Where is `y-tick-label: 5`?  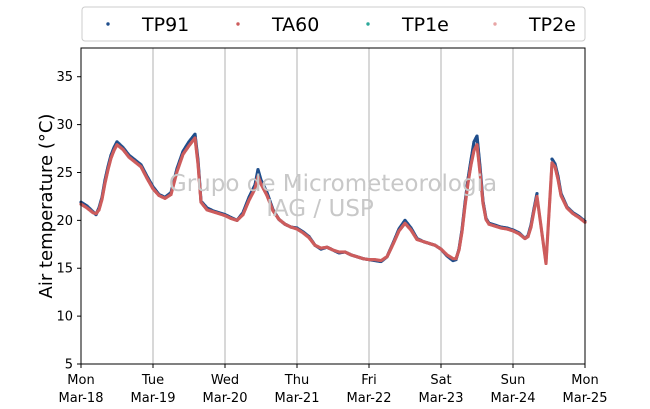
y-tick-label: 5 is located at coordinates (69, 365).